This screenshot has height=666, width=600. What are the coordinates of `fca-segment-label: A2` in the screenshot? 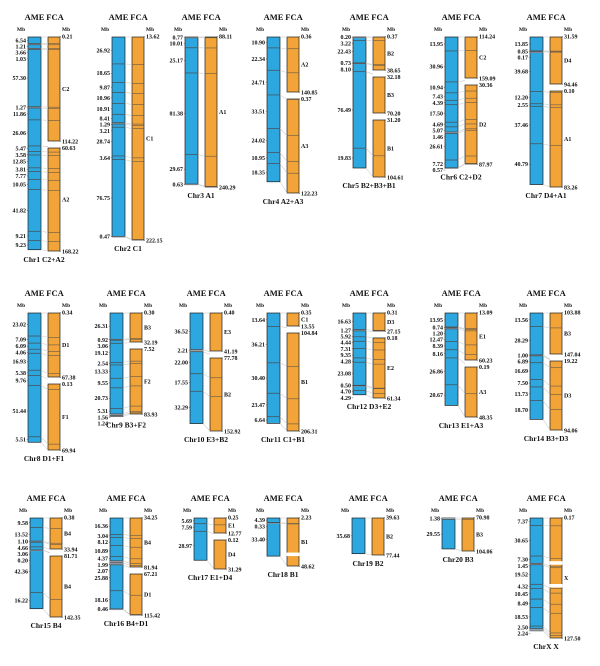 It's located at (65, 201).